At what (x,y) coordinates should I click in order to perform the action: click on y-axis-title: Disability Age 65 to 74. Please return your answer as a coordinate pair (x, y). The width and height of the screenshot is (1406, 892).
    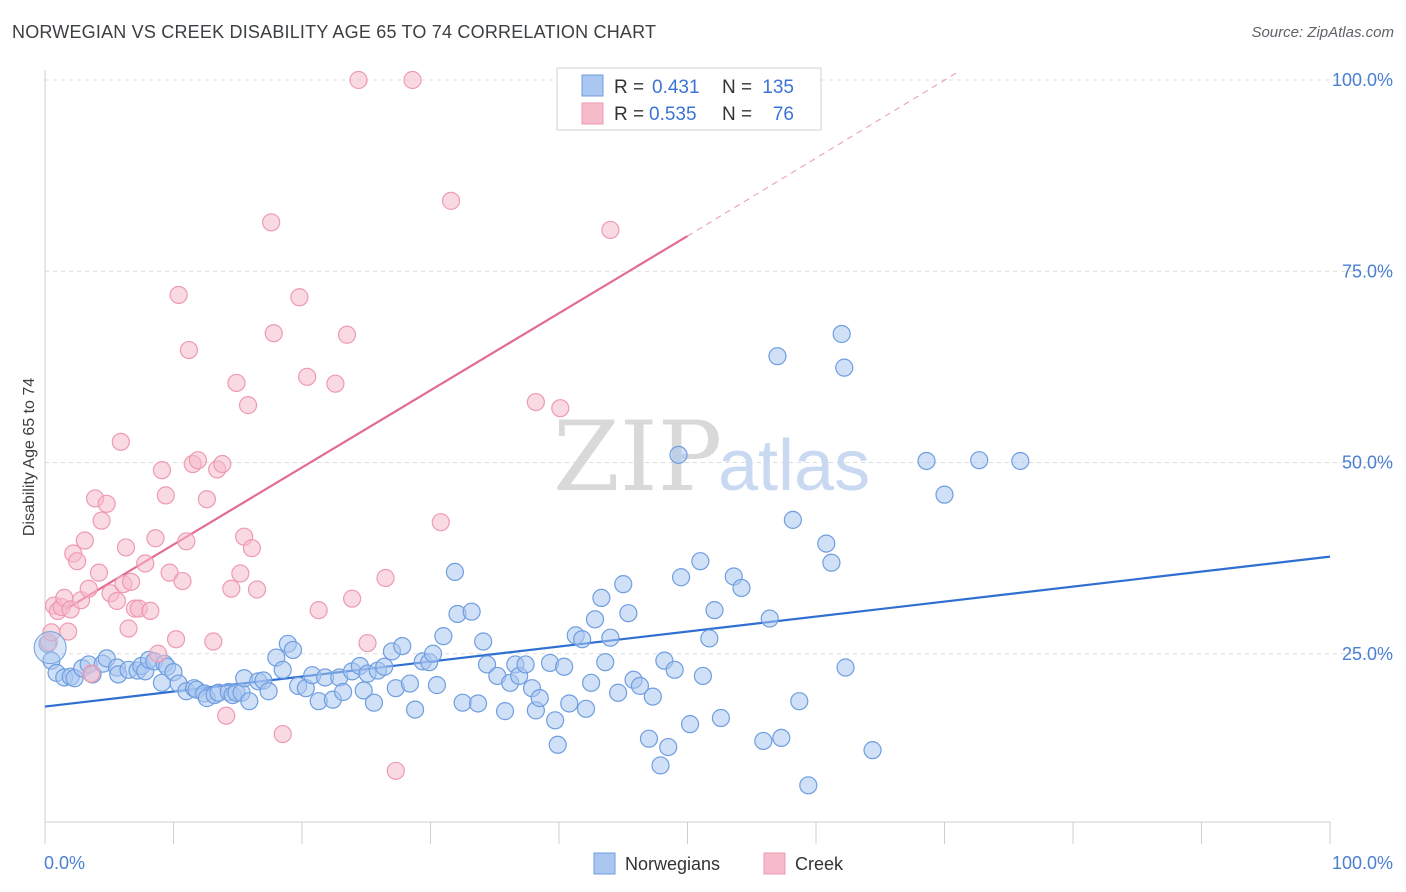
    Looking at the image, I should click on (29, 457).